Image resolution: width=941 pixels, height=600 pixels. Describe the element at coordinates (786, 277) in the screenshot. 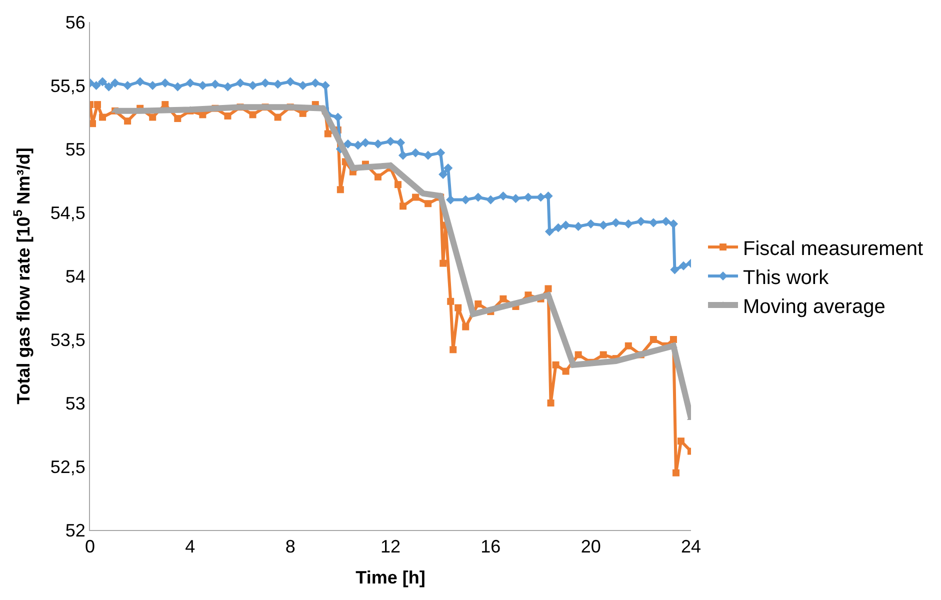

I see `legend-label: This work` at that location.